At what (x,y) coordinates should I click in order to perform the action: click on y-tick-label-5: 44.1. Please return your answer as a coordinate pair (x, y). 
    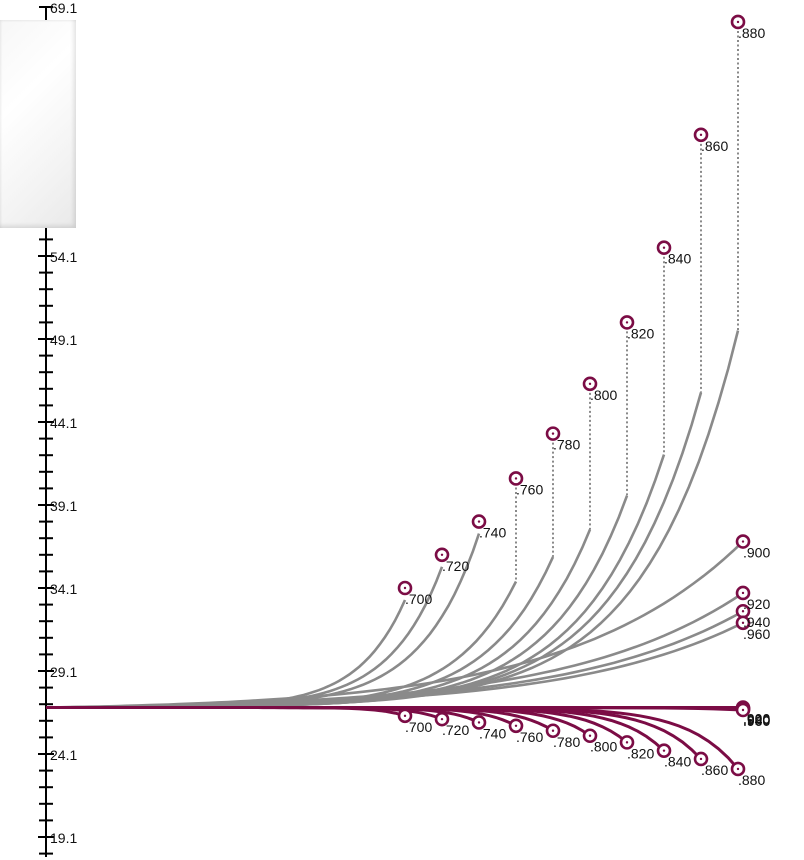
    Looking at the image, I should click on (63, 423).